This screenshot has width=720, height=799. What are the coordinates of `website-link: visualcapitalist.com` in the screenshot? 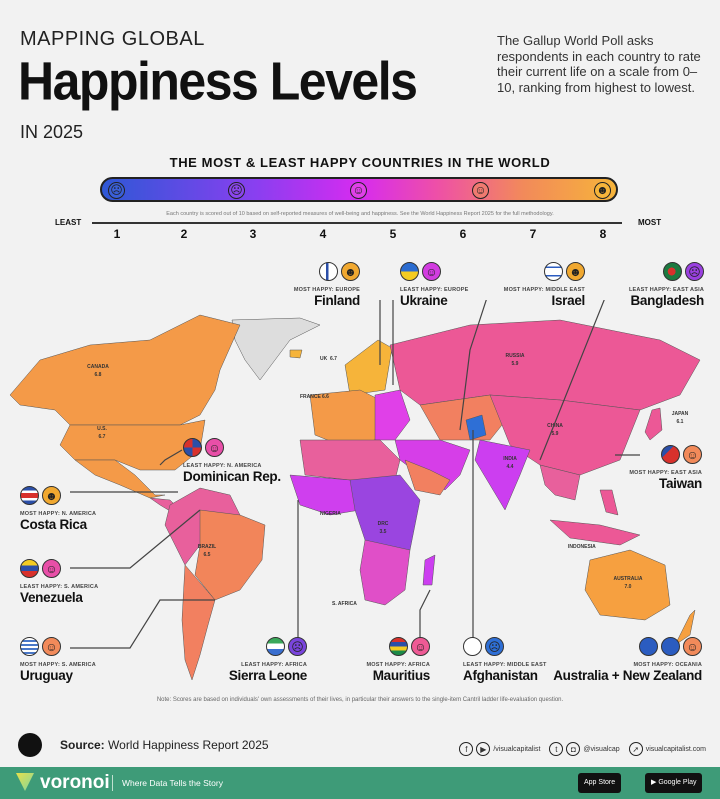 It's located at (675, 749).